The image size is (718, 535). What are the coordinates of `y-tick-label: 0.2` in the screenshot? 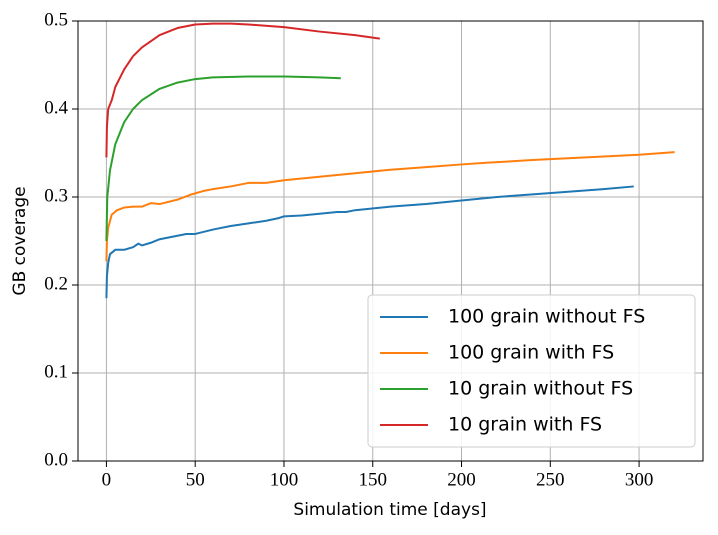 It's located at (56, 283).